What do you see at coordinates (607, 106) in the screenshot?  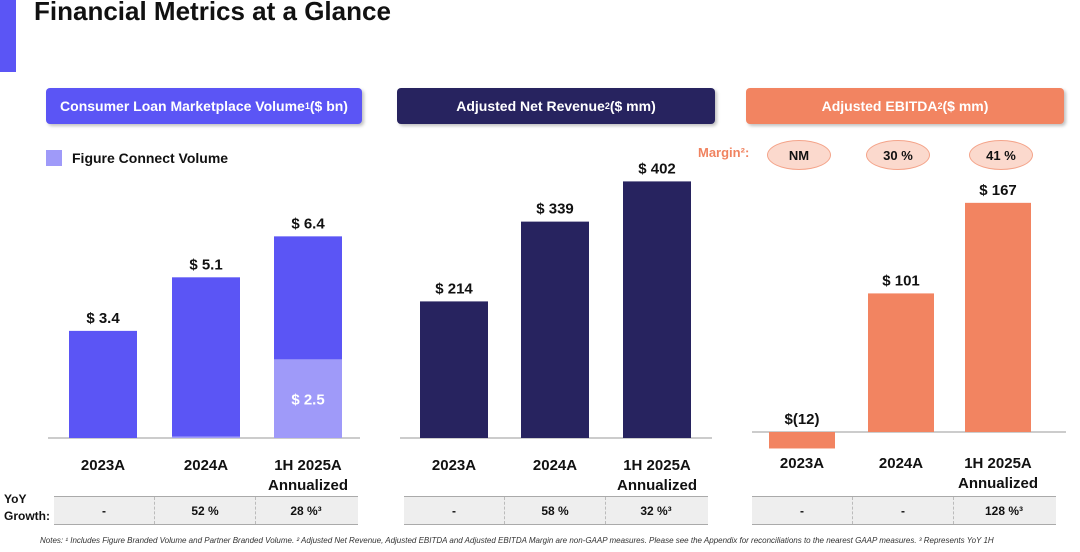 I see `panel-header-revenue-sup: 2` at bounding box center [607, 106].